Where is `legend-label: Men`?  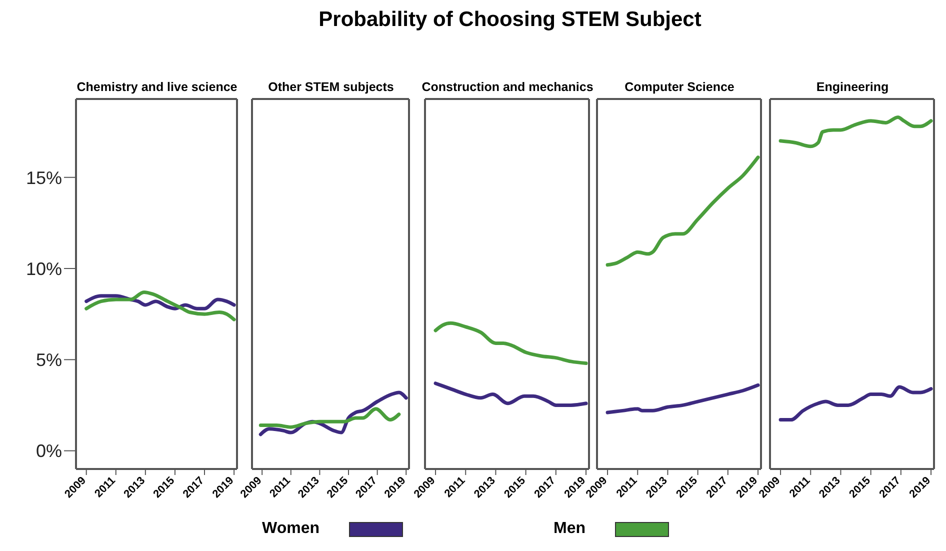
legend-label: Men is located at coordinates (569, 529).